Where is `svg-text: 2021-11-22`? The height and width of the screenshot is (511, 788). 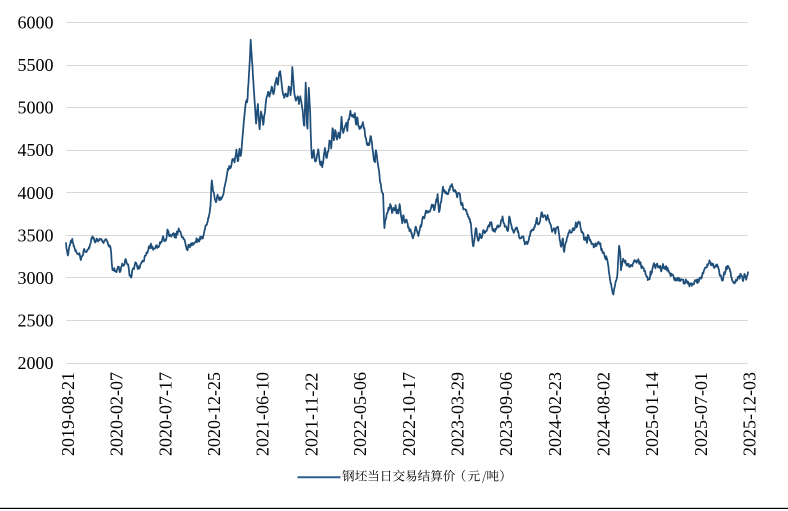 svg-text: 2021-11-22 is located at coordinates (311, 414).